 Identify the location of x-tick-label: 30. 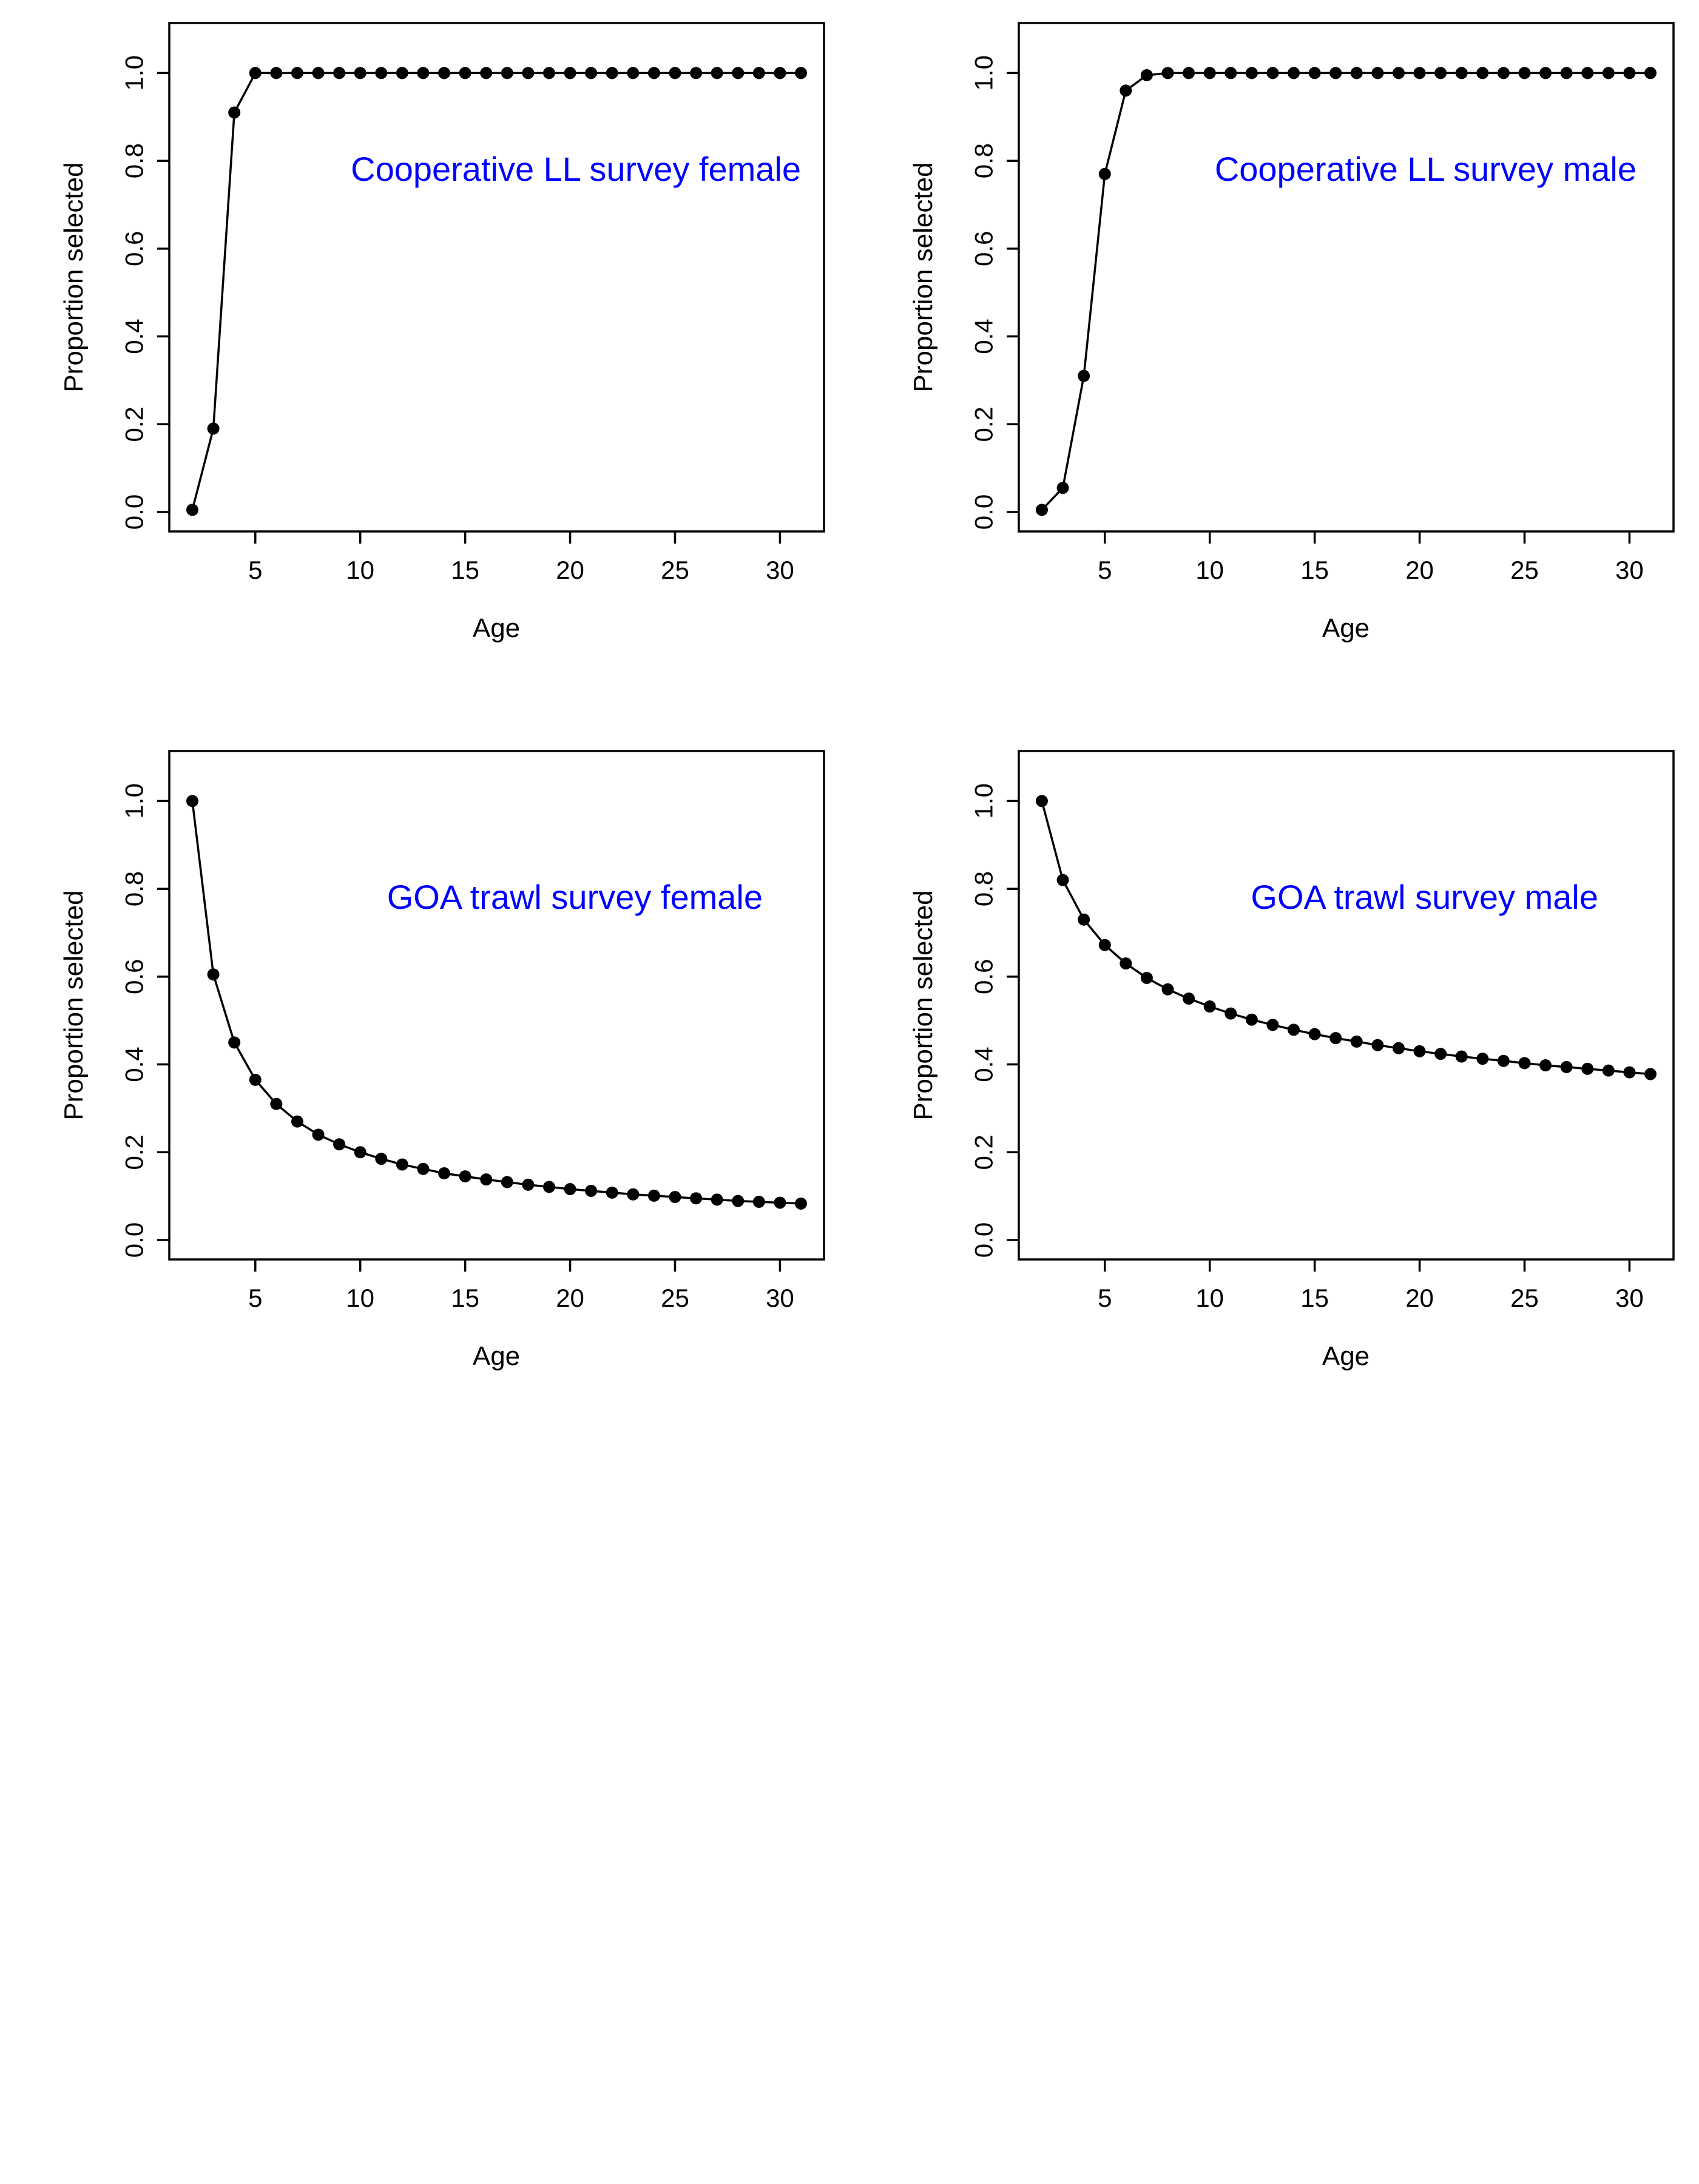
(780, 1298).